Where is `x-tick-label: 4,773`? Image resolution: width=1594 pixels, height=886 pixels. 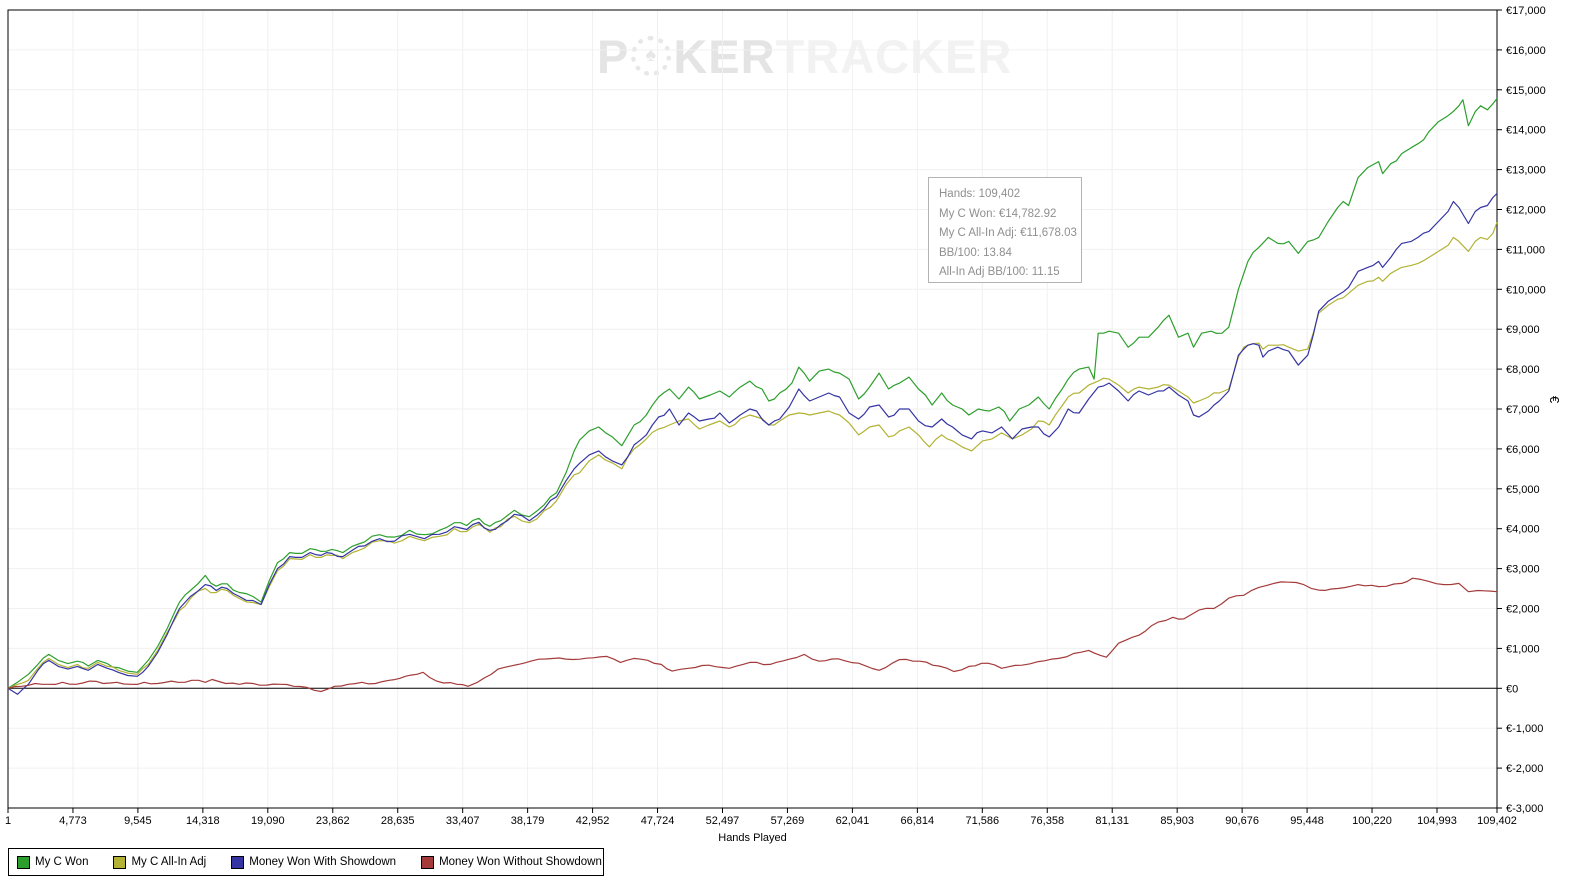
x-tick-label: 4,773 is located at coordinates (73, 821).